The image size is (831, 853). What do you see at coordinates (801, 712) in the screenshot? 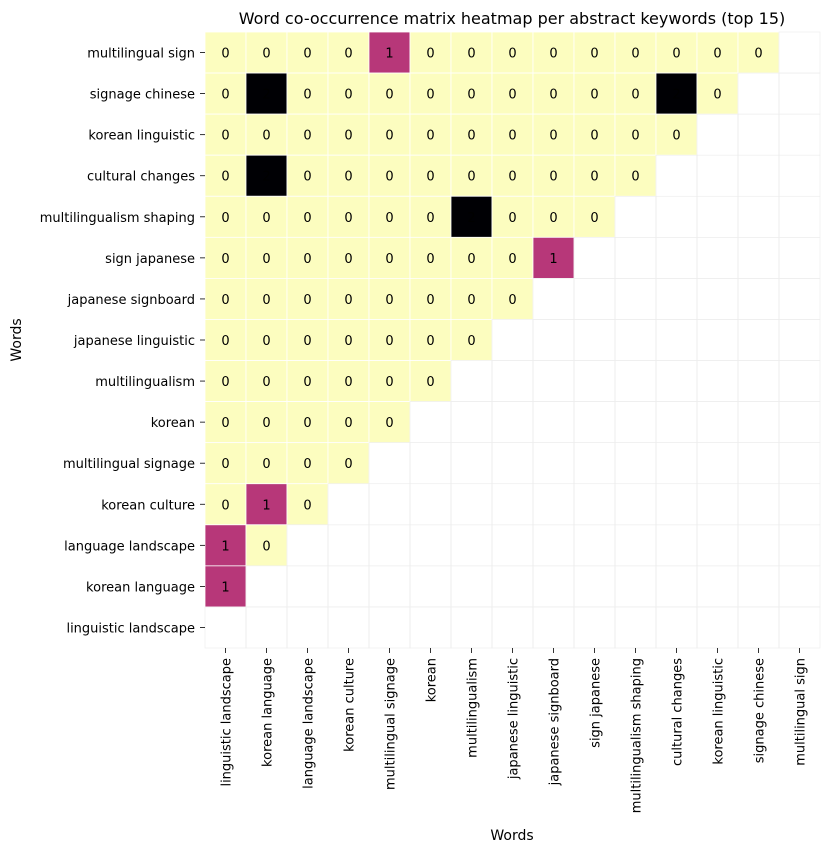
I see `x-tick-multilingual-sign: multilingual sign` at bounding box center [801, 712].